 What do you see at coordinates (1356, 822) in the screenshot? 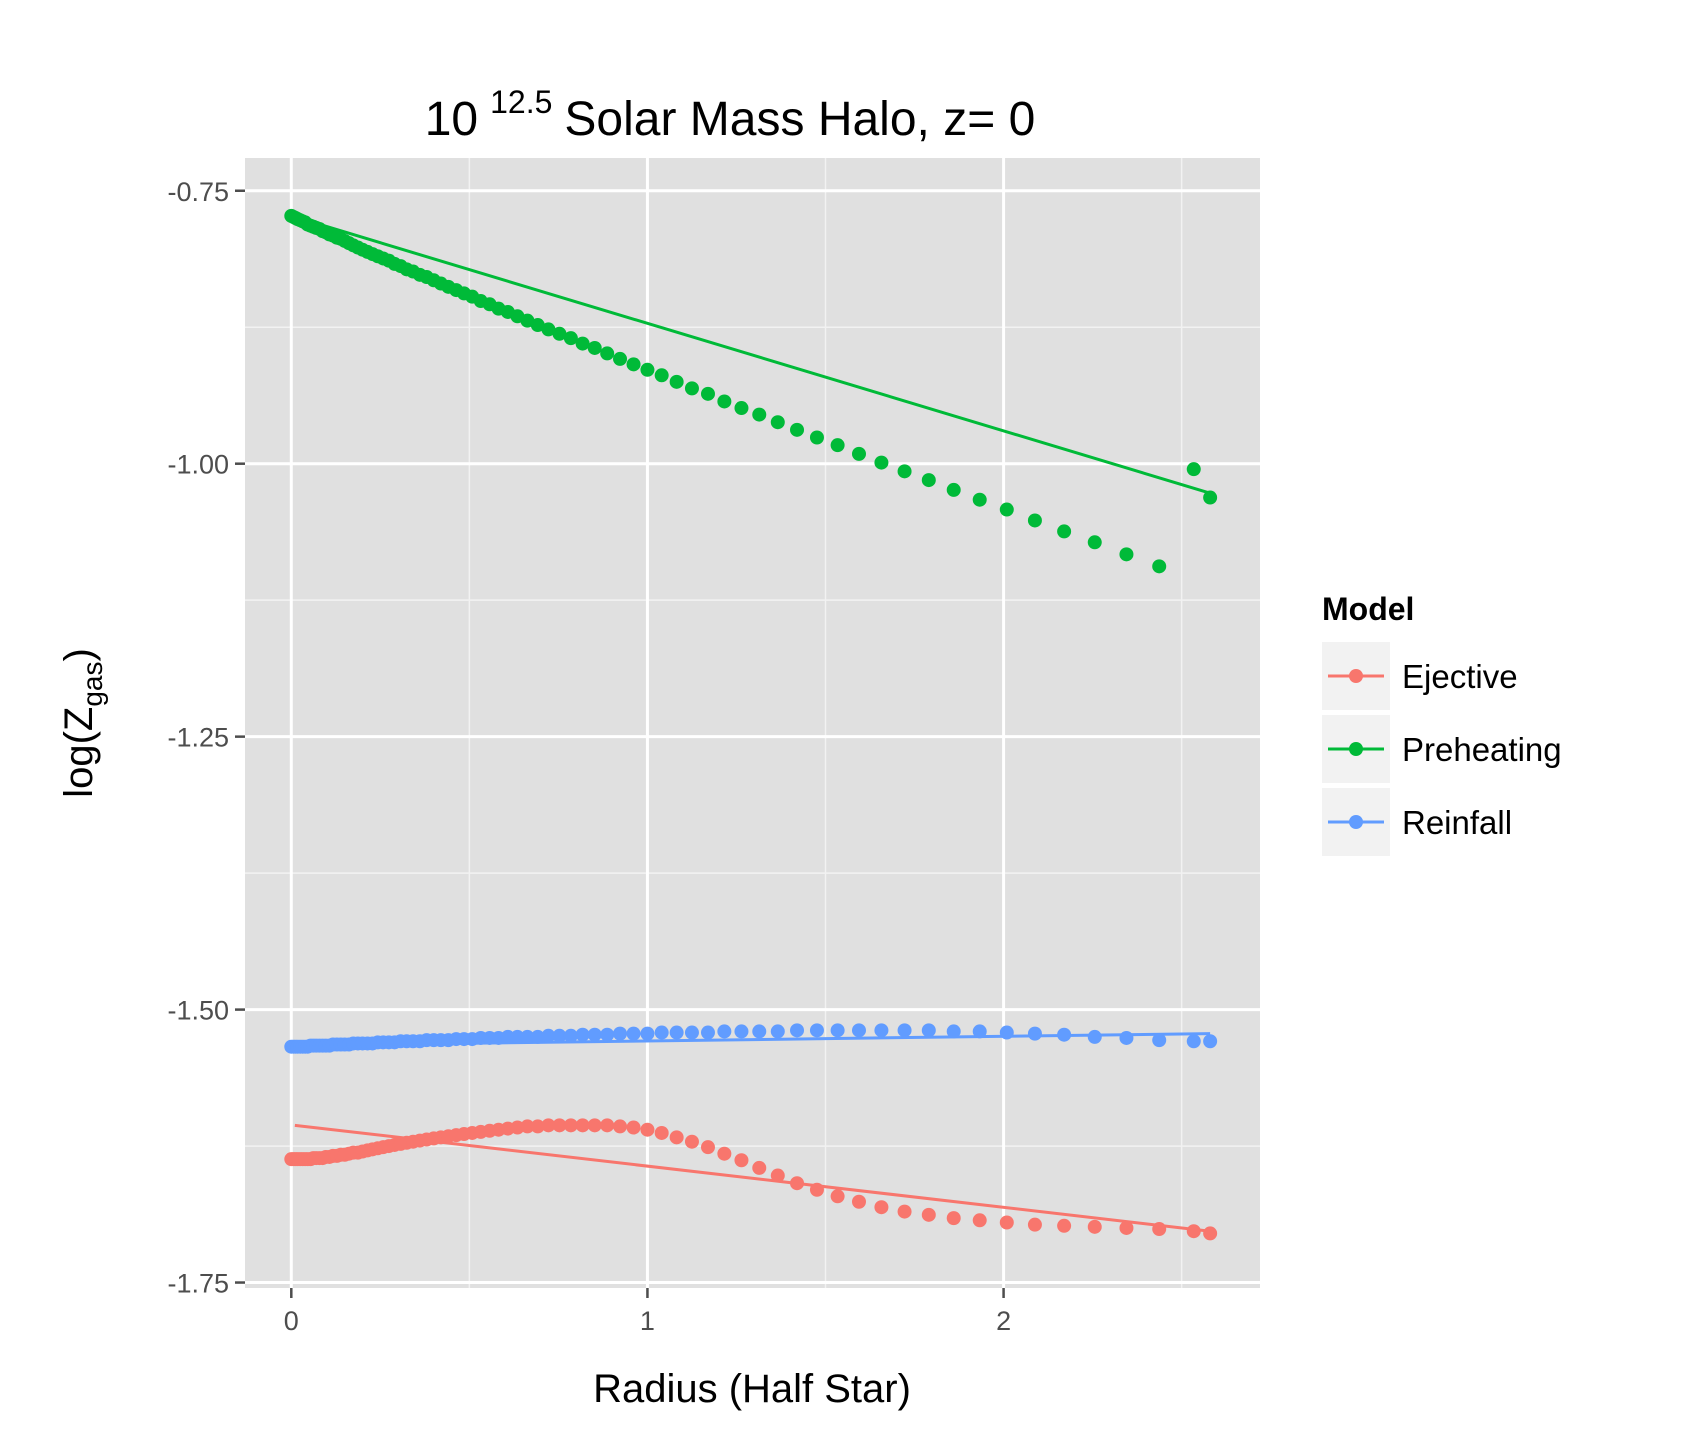
I see `reinfall-legend-point` at bounding box center [1356, 822].